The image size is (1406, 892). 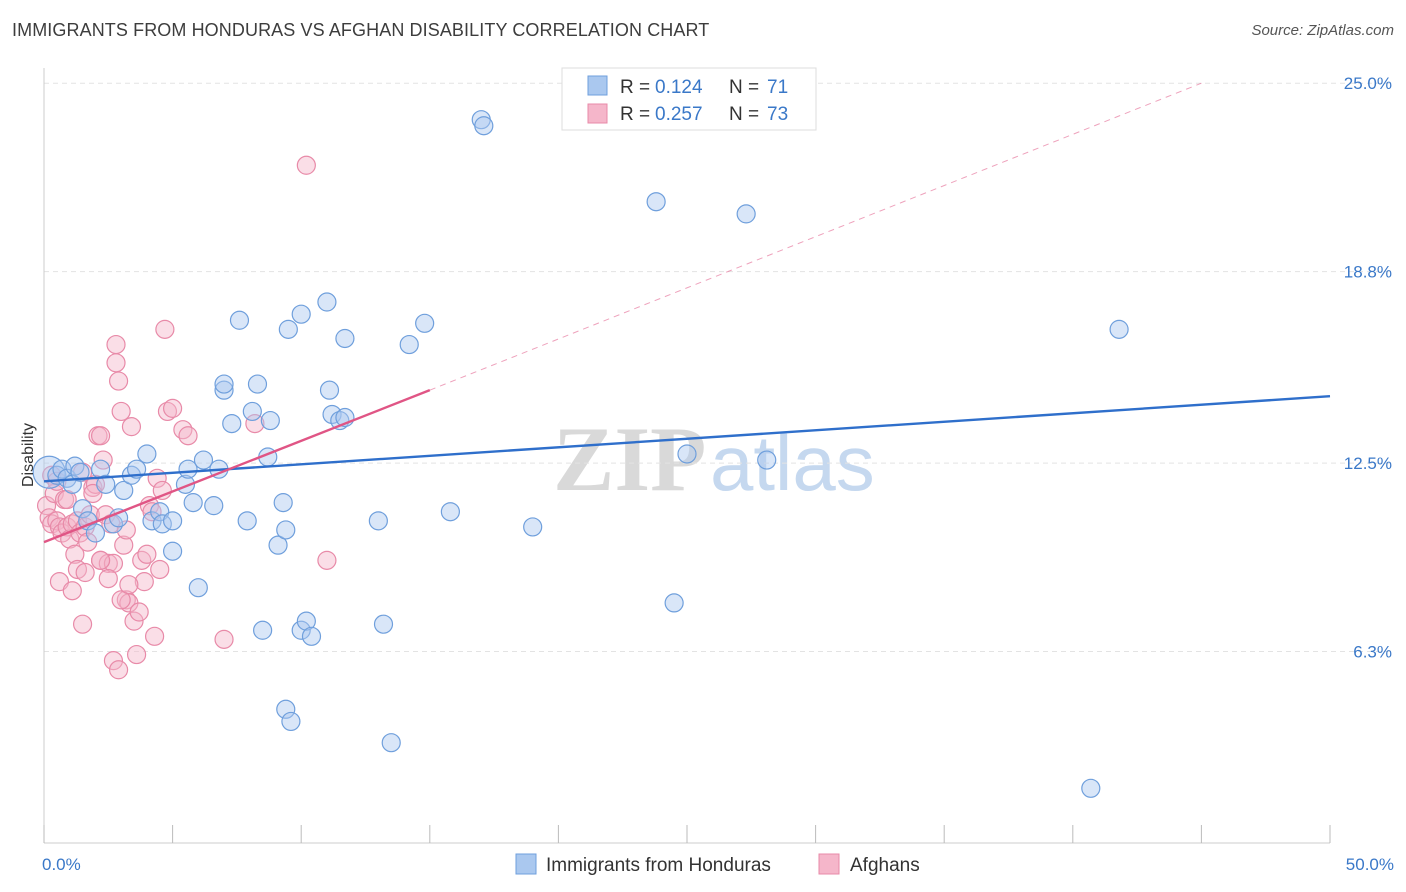 What do you see at coordinates (1372, 652) in the screenshot?
I see `y-tick-label: 6.3%` at bounding box center [1372, 652].